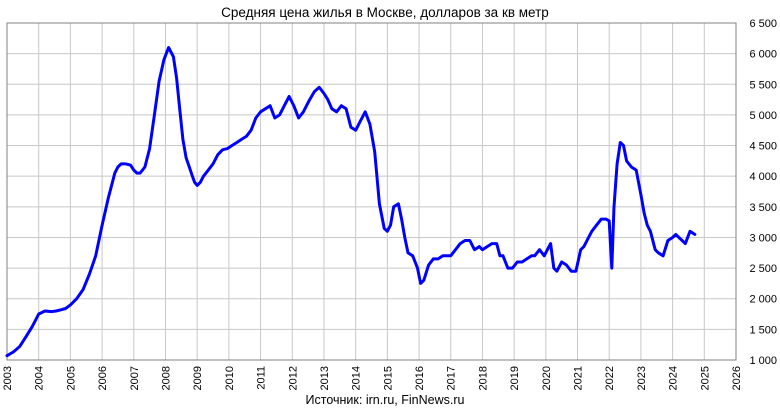 This screenshot has width=780, height=411. Describe the element at coordinates (166, 378) in the screenshot. I see `x-tick-label: 2008` at that location.